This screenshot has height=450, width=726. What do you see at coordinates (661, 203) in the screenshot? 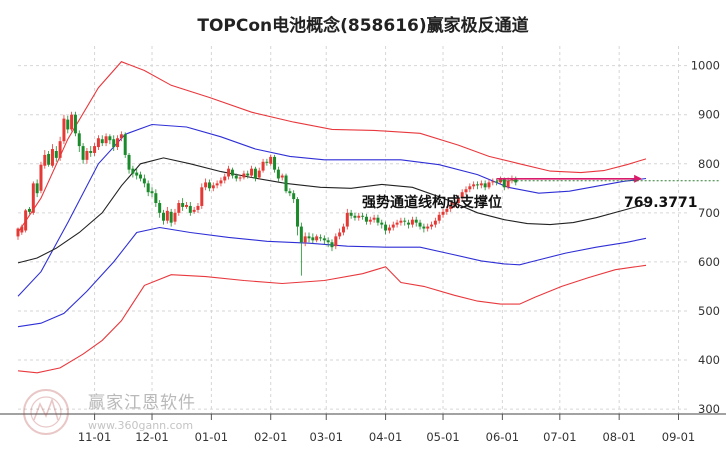
I see `support-value-label: 769.3771` at bounding box center [661, 203].